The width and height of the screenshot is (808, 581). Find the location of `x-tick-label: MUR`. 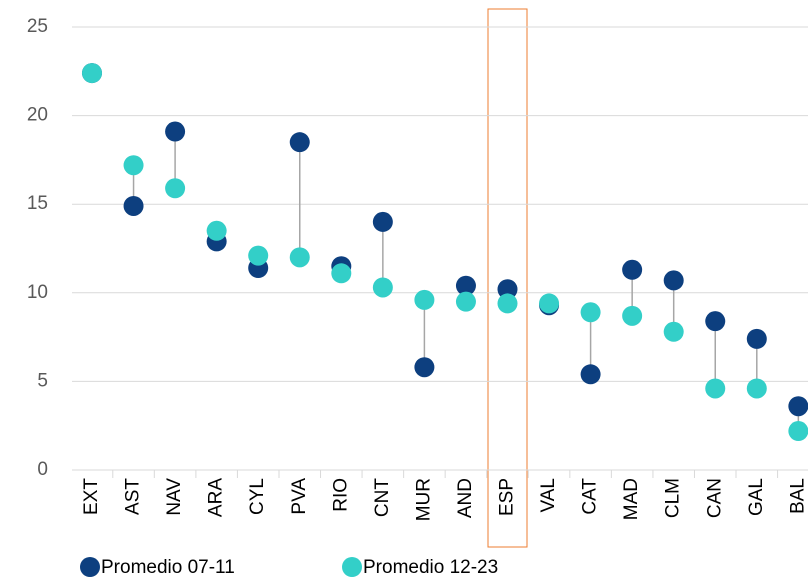

x-tick-label: MUR is located at coordinates (423, 499).